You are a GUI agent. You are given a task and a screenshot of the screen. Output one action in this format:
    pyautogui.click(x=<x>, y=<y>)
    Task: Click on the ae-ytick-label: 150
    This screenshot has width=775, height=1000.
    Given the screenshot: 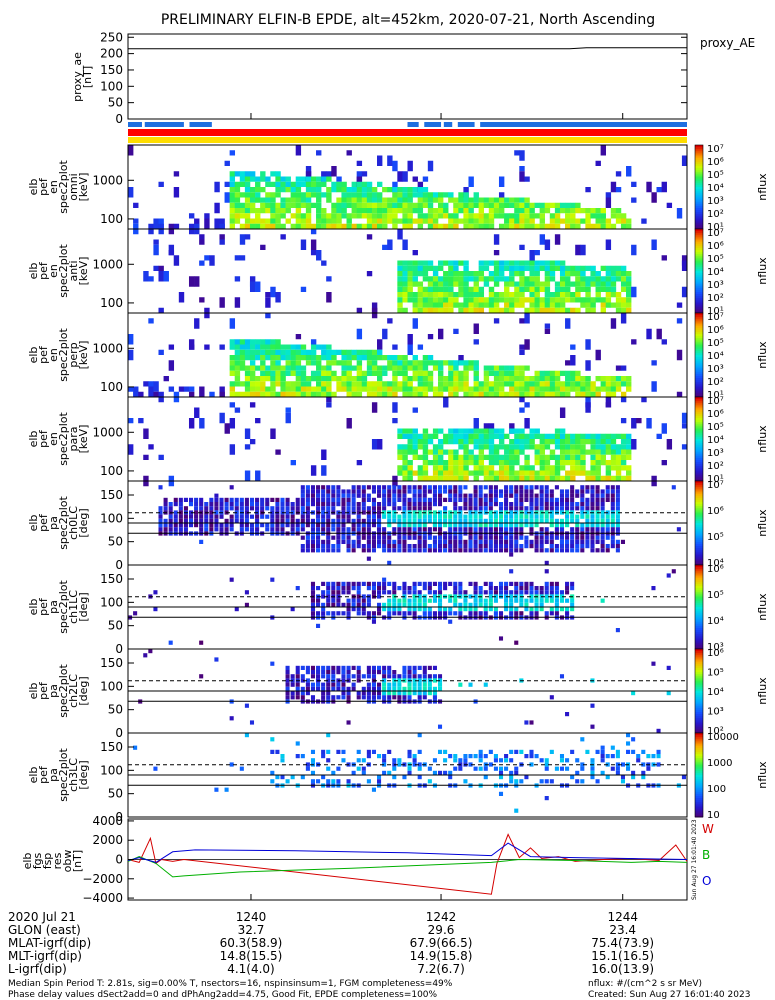 What is the action you would take?
    pyautogui.click(x=111, y=70)
    